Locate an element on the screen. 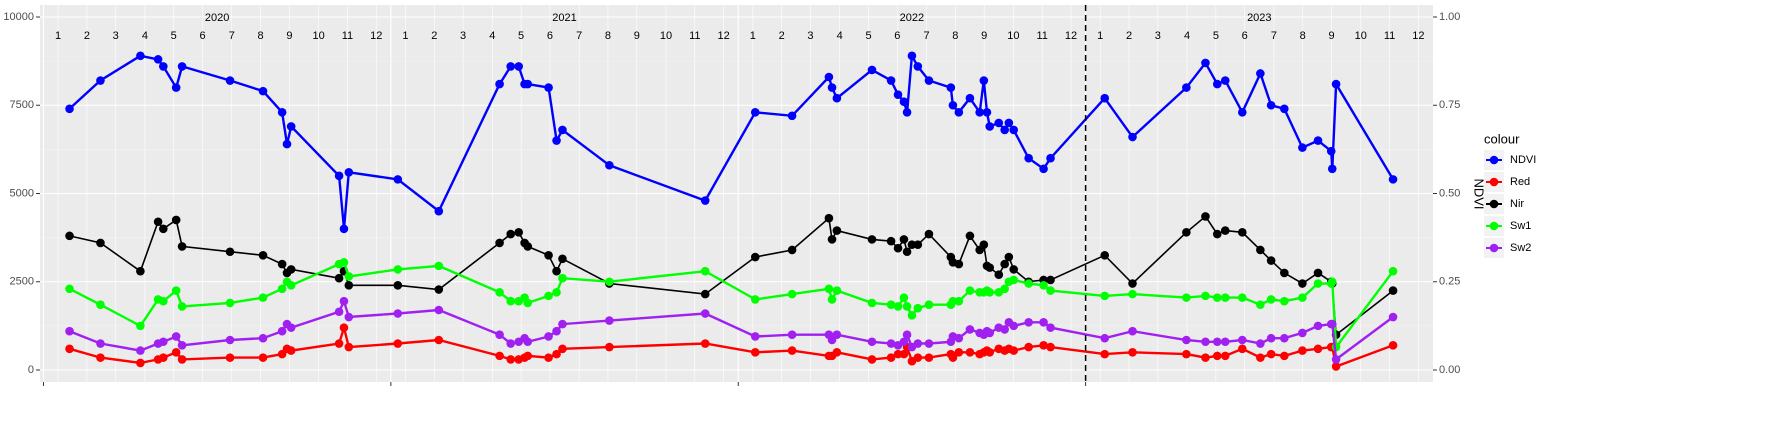  month-label: 4 is located at coordinates (840, 36).